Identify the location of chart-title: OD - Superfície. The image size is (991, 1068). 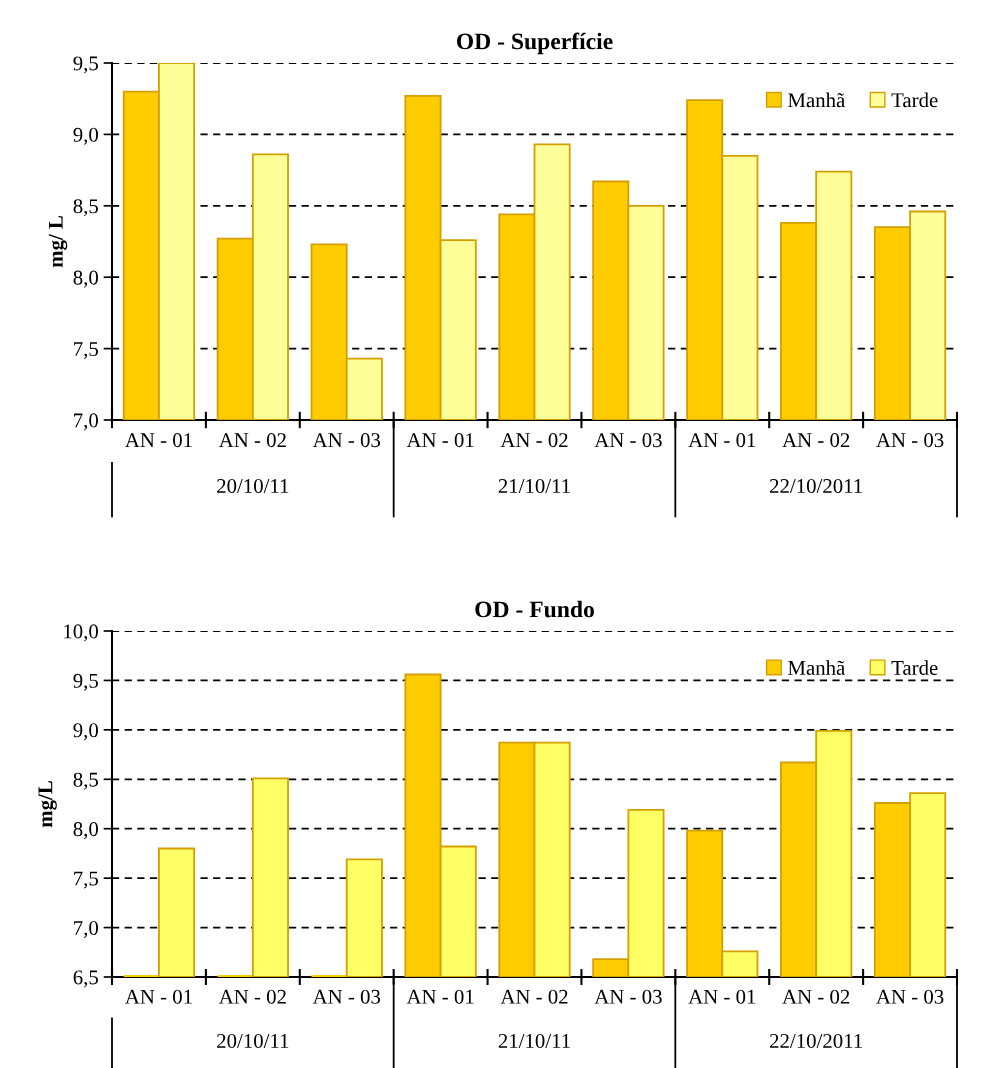
(534, 43).